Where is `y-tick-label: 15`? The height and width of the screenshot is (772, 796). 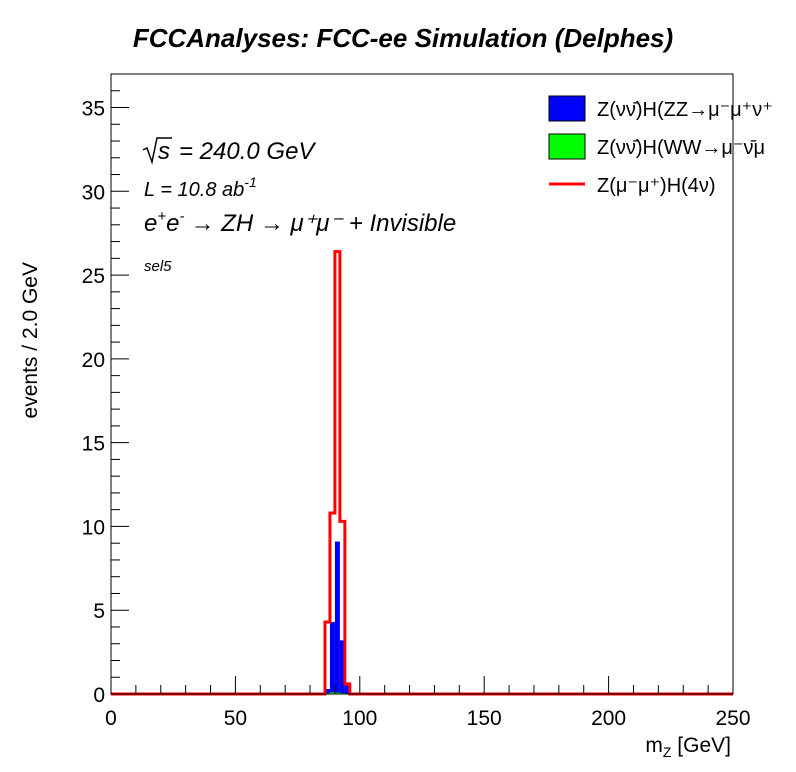
y-tick-label: 15 is located at coordinates (93, 444).